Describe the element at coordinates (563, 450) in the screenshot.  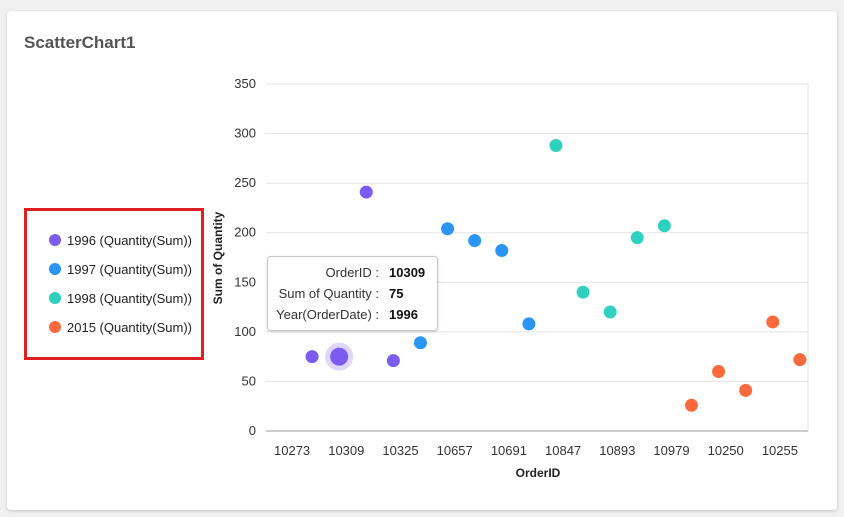
I see `x-tick-label: 10847` at that location.